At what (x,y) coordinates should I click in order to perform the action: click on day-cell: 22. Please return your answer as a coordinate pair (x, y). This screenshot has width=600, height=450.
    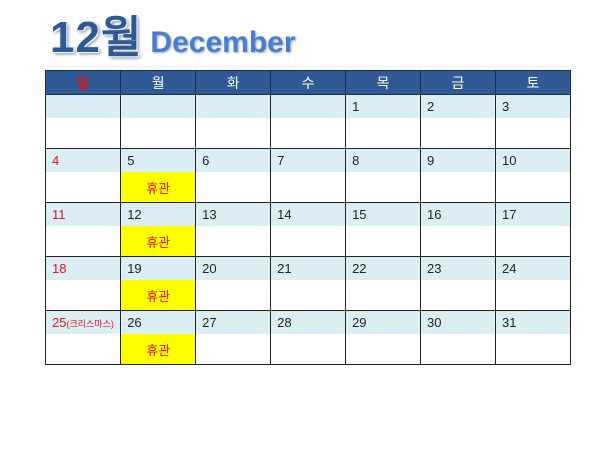
    Looking at the image, I should click on (383, 268).